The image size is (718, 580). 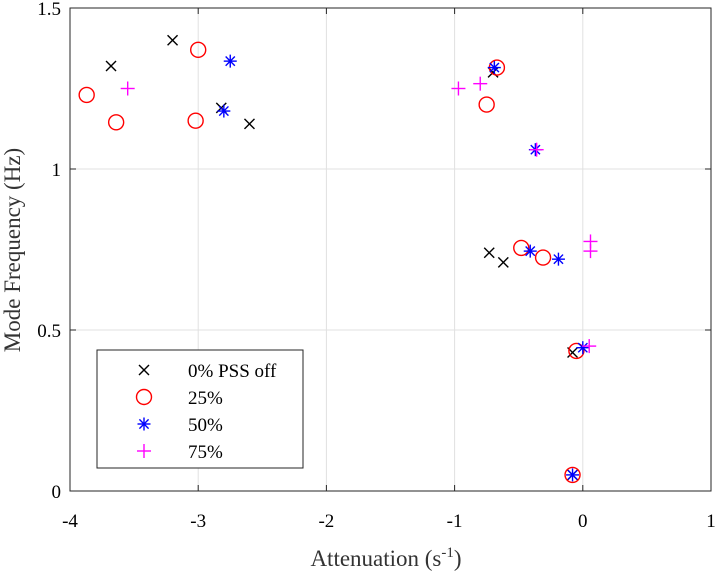 I want to click on x-tick-label: -1, so click(x=455, y=521).